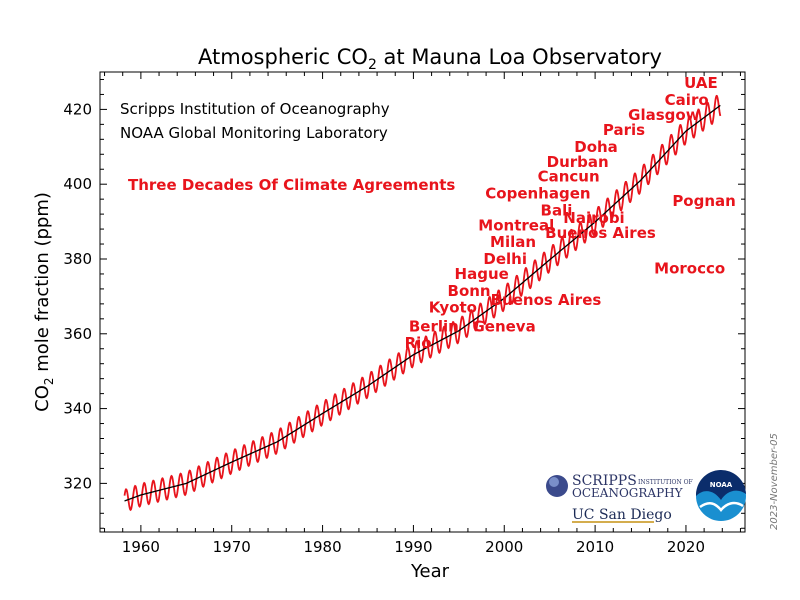 The height and width of the screenshot is (600, 800). Describe the element at coordinates (593, 218) in the screenshot. I see `annotation-label: Nairobi` at that location.